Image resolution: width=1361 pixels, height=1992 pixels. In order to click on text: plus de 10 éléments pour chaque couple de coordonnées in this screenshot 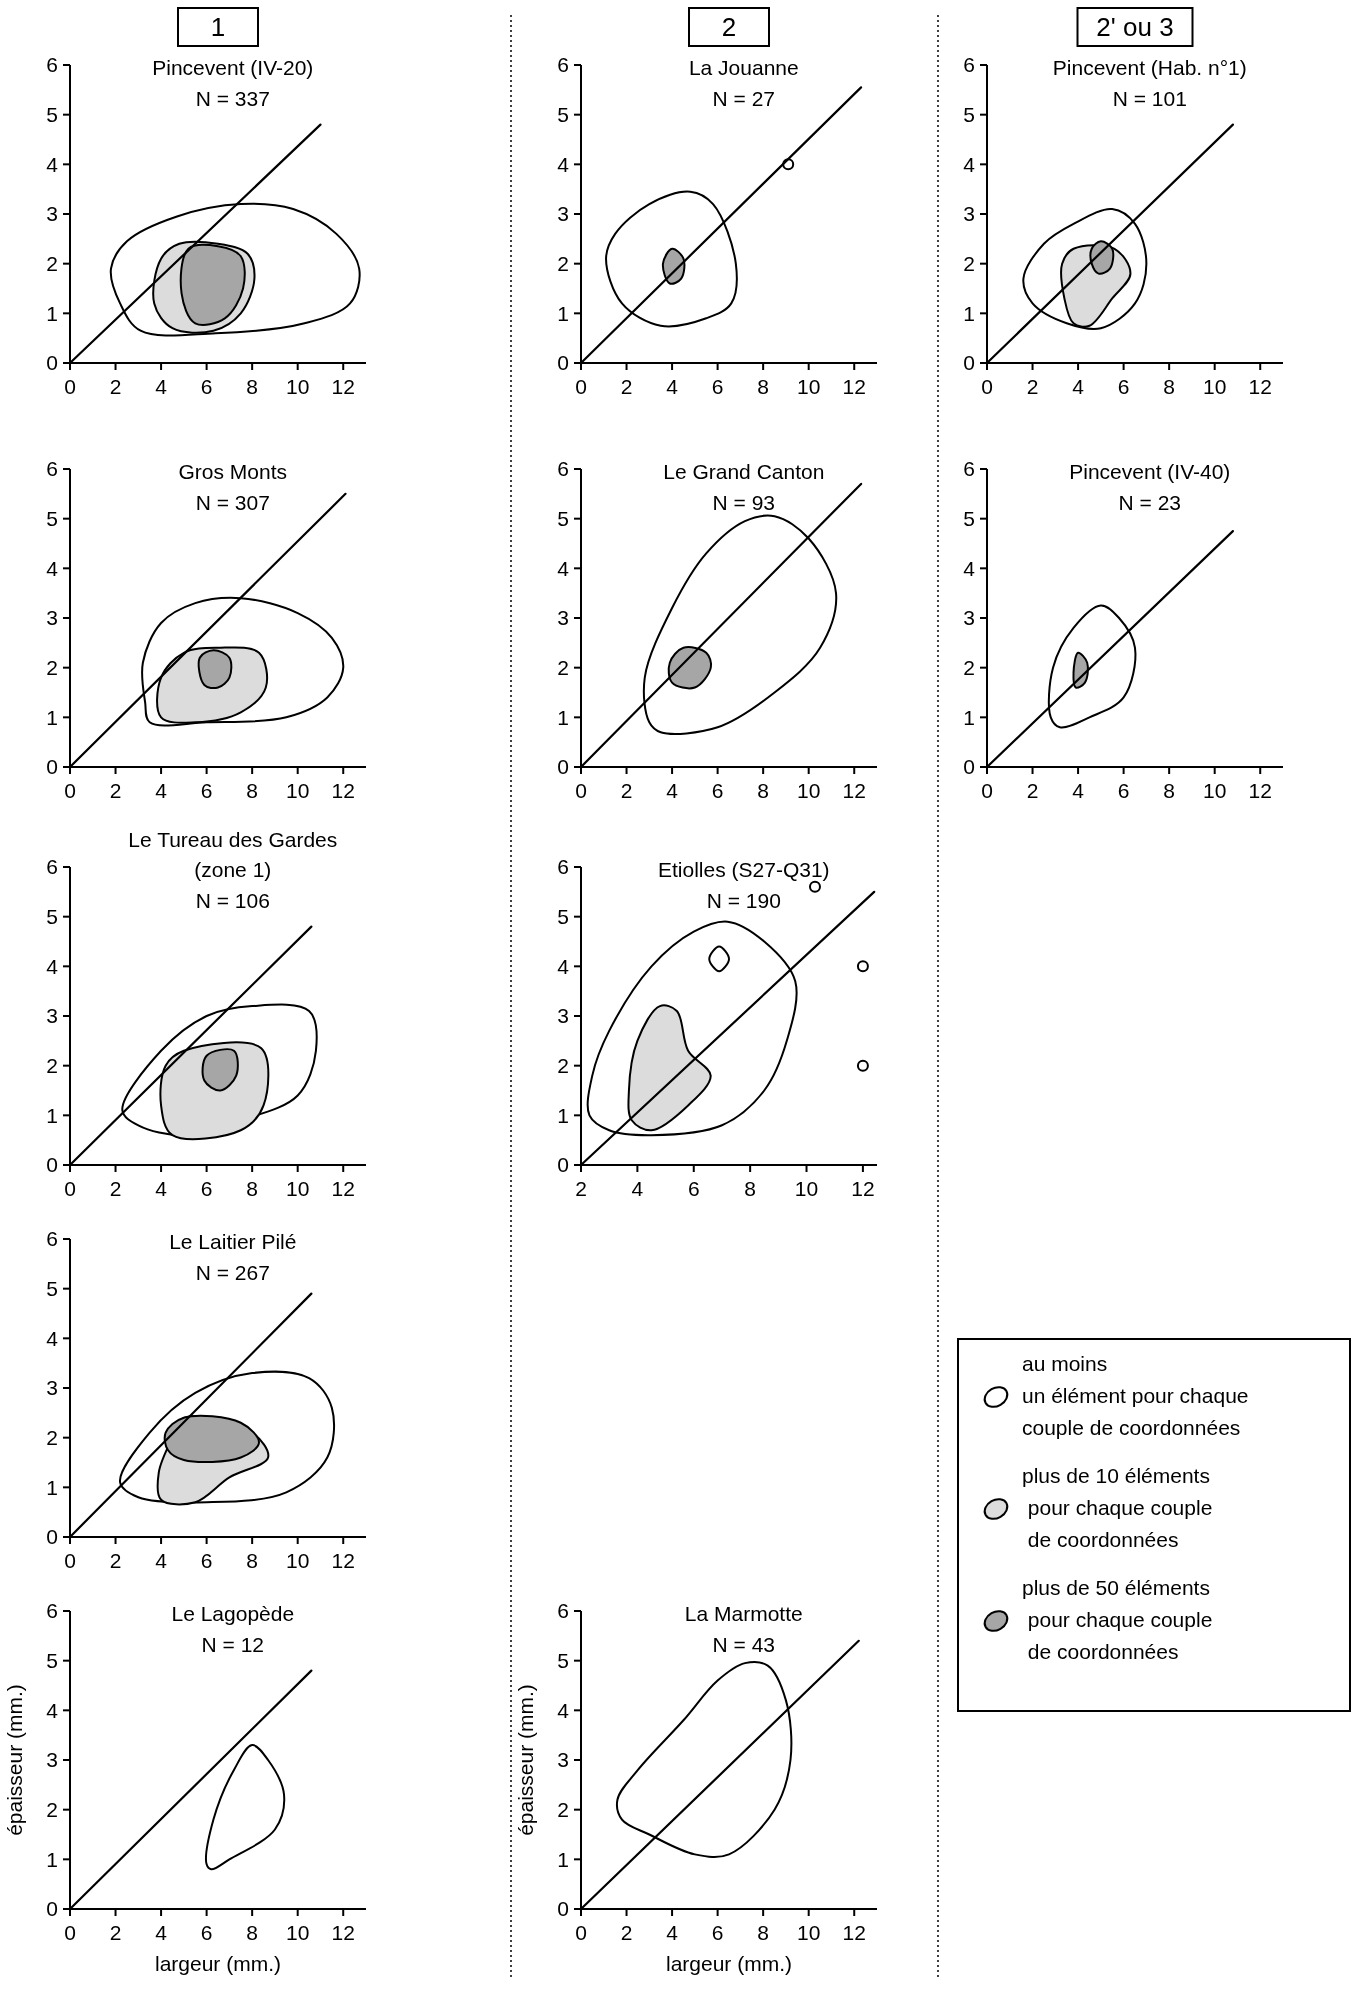, I will do `click(1117, 1507)`.